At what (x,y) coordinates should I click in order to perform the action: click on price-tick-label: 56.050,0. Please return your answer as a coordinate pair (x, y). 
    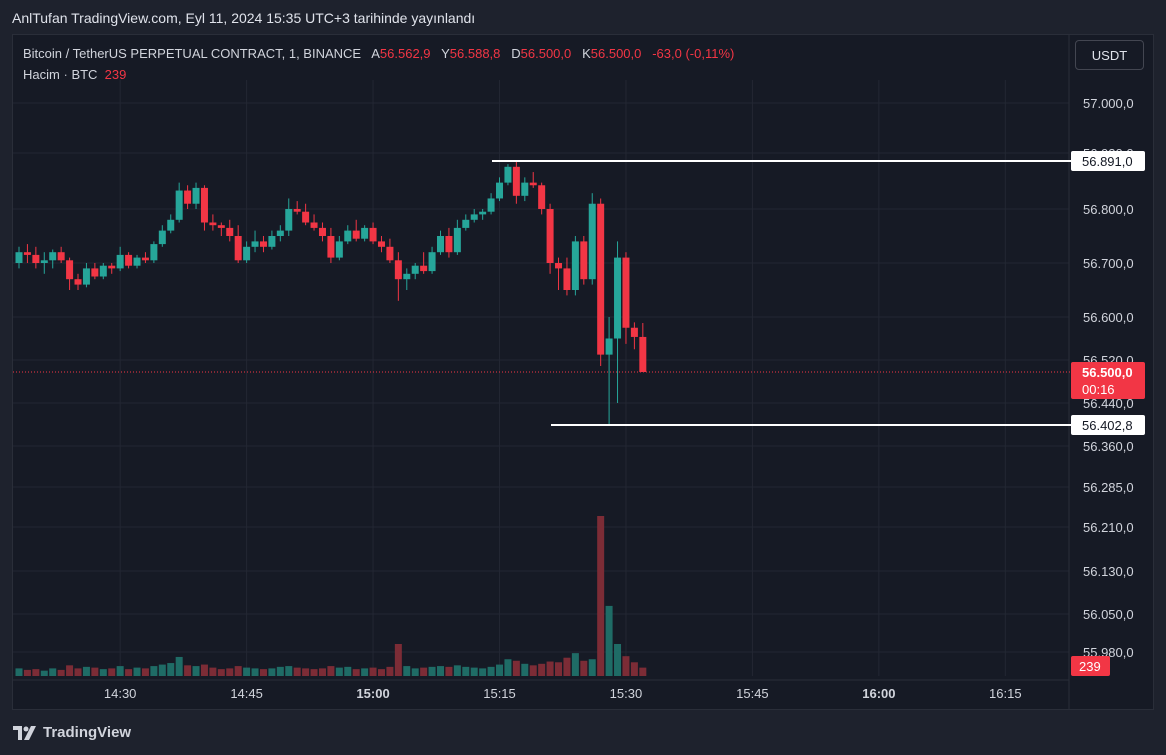
    Looking at the image, I should click on (1108, 614).